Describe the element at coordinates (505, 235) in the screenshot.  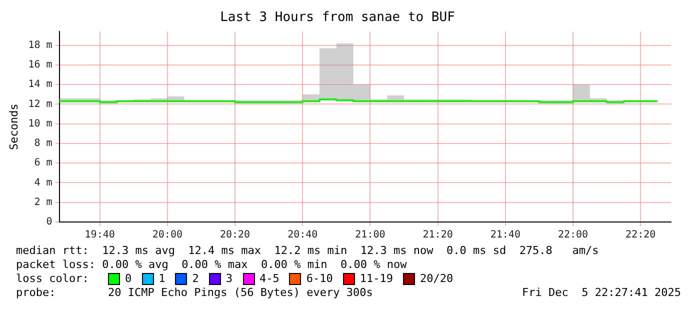
I see `x-tick-label: 21:40` at that location.